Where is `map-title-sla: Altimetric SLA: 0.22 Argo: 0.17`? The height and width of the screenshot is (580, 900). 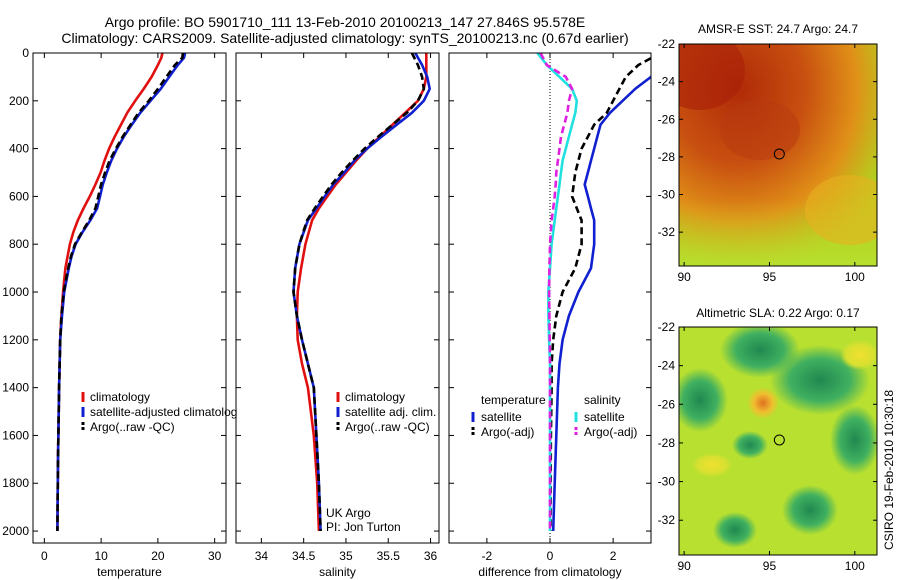
map-title-sla: Altimetric SLA: 0.22 Argo: 0.17 is located at coordinates (778, 313).